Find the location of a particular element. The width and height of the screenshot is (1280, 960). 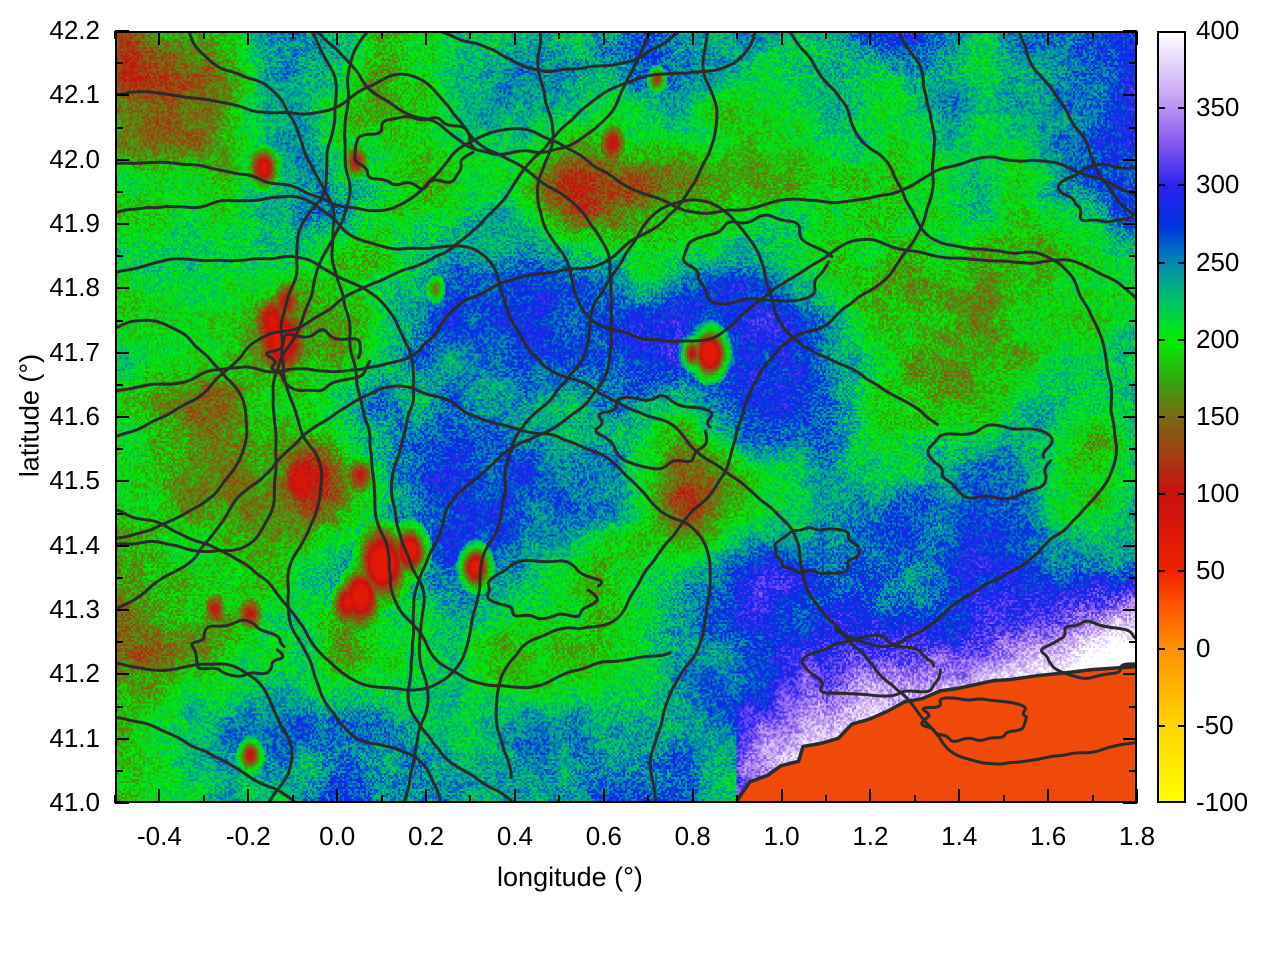

x-tick-label: 1.2 is located at coordinates (870, 836).